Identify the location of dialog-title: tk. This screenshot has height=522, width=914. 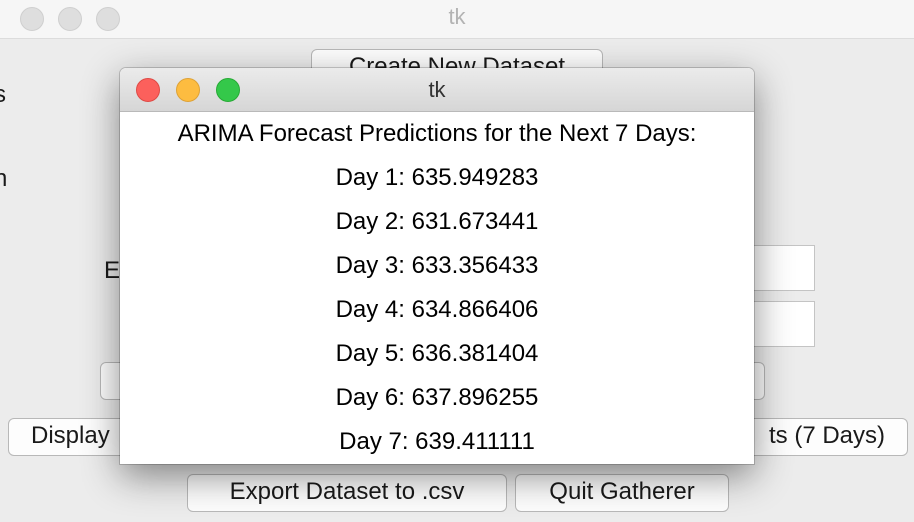
(437, 89).